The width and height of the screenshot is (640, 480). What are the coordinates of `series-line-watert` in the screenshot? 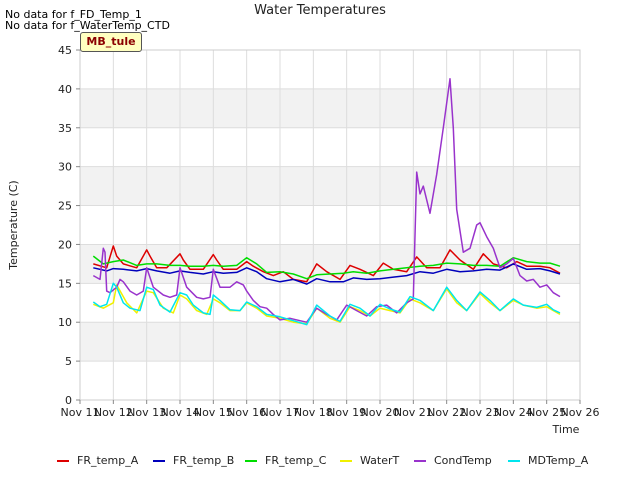 It's located at (327, 304).